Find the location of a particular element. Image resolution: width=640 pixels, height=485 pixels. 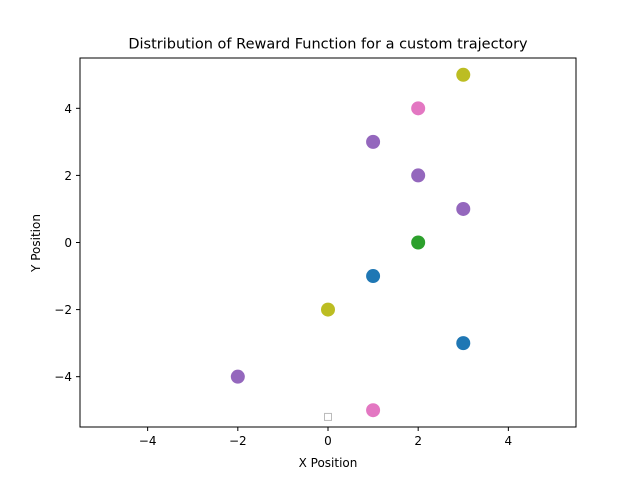

x-tick-label: 4 is located at coordinates (509, 441).